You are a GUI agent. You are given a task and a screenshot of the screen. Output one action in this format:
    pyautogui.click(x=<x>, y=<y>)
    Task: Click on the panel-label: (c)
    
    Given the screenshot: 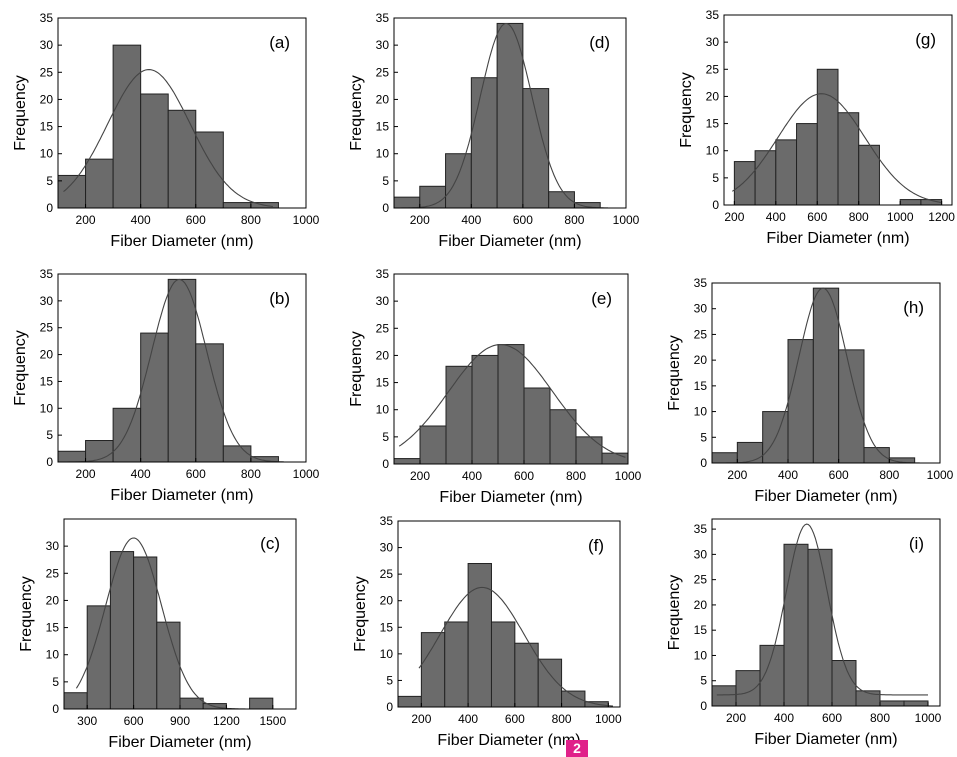 What is the action you would take?
    pyautogui.click(x=270, y=543)
    